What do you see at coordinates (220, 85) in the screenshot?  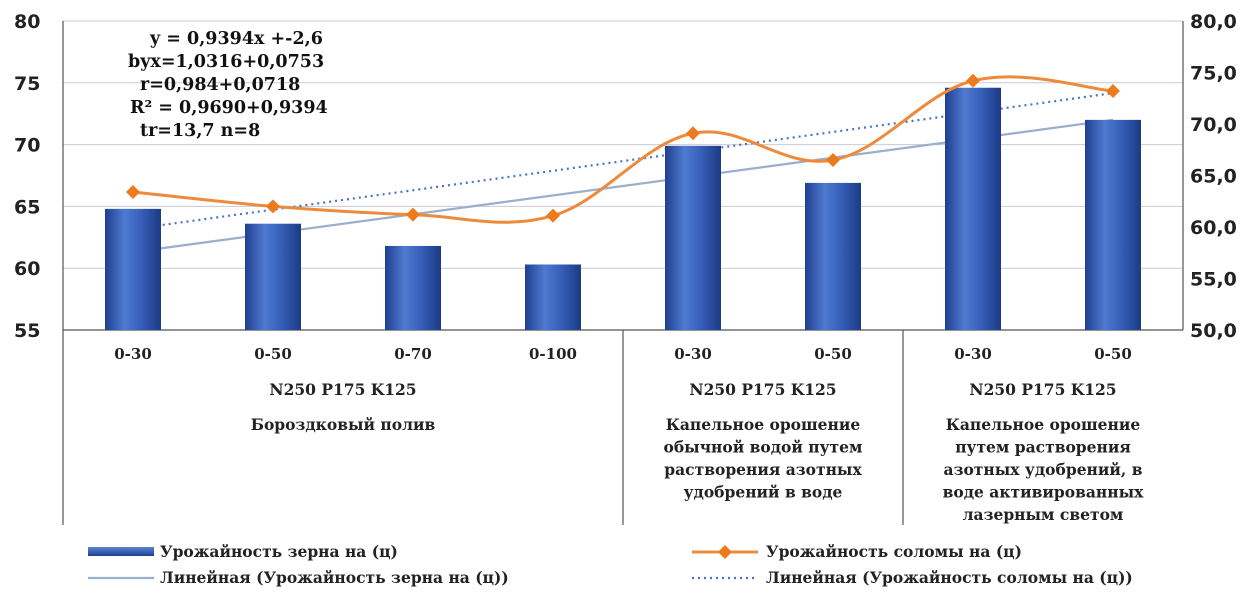 I see `regression-annotation: r=0,984+0,0718` at bounding box center [220, 85].